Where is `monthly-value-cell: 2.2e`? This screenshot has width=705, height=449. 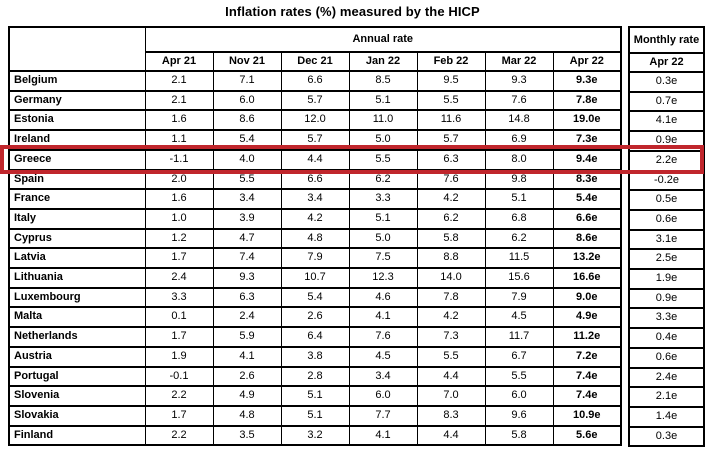 monthly-value-cell: 2.2e is located at coordinates (666, 160).